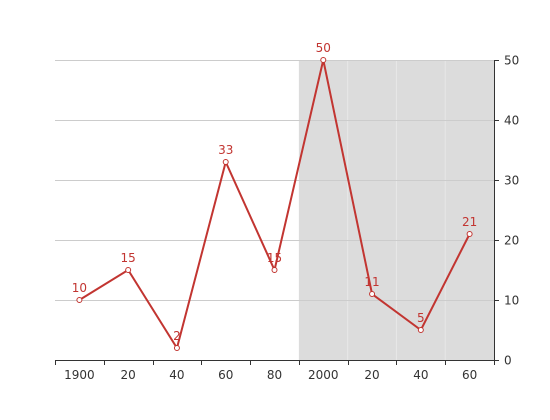  I want to click on x-tick-label: 80, so click(274, 375).